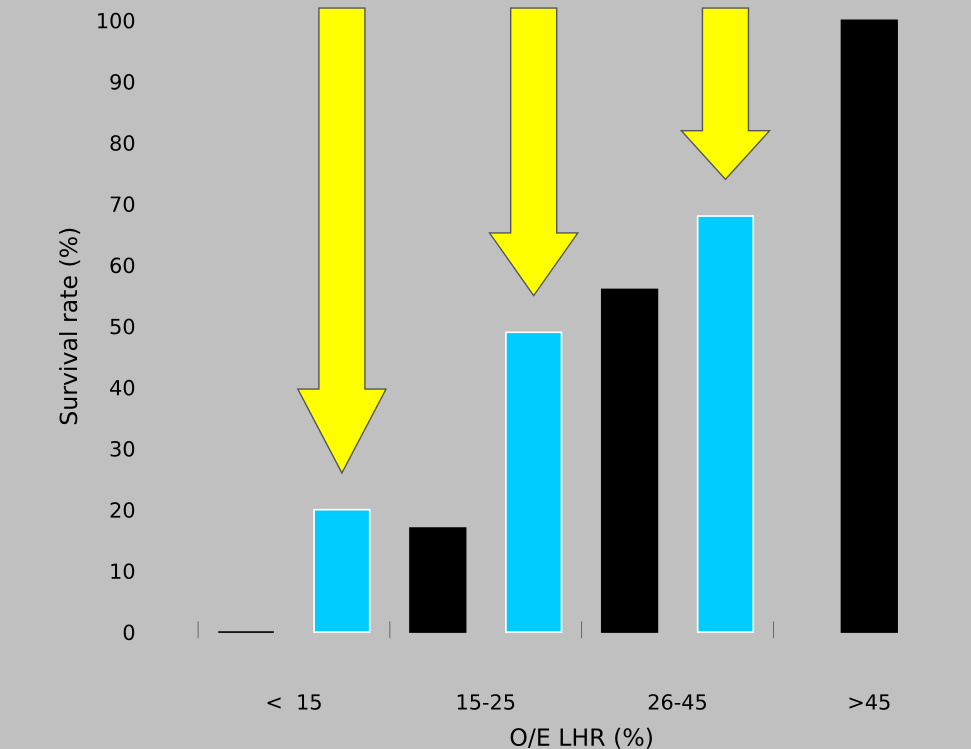 The width and height of the screenshot is (971, 749). I want to click on y-tick-label: 80, so click(122, 143).